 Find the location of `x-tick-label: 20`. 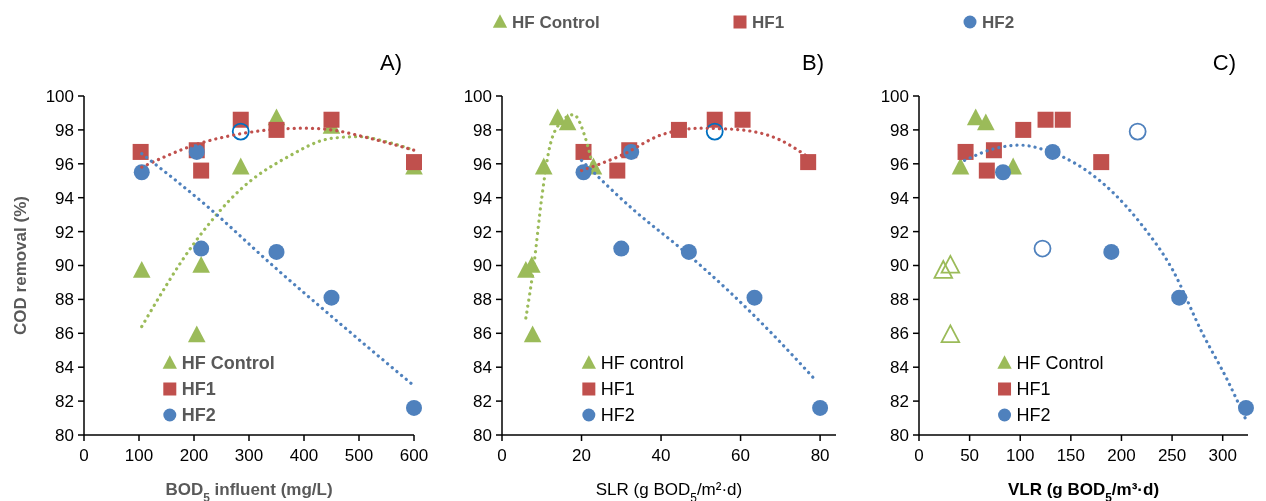

x-tick-label: 20 is located at coordinates (581, 455).